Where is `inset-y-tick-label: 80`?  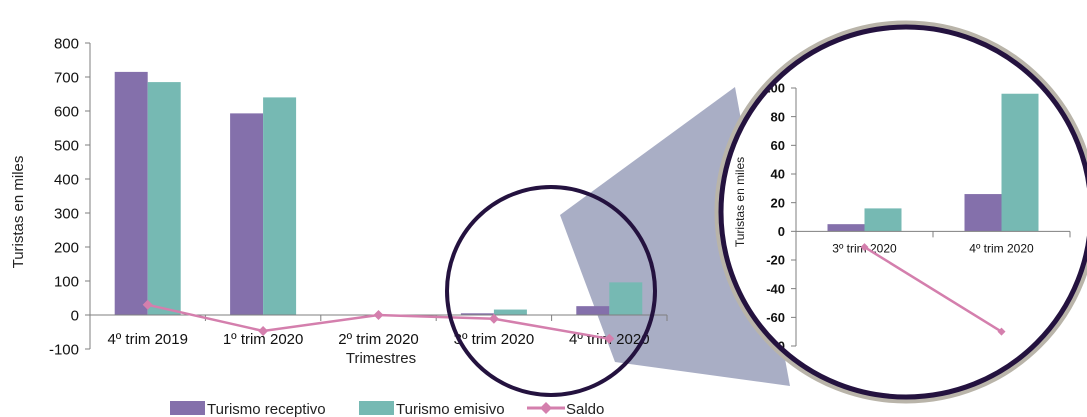 inset-y-tick-label: 80 is located at coordinates (778, 116).